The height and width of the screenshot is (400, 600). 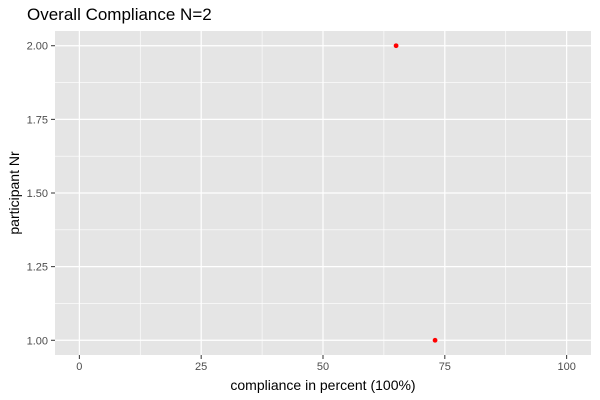 What do you see at coordinates (566, 367) in the screenshot?
I see `x-tick-label: 100` at bounding box center [566, 367].